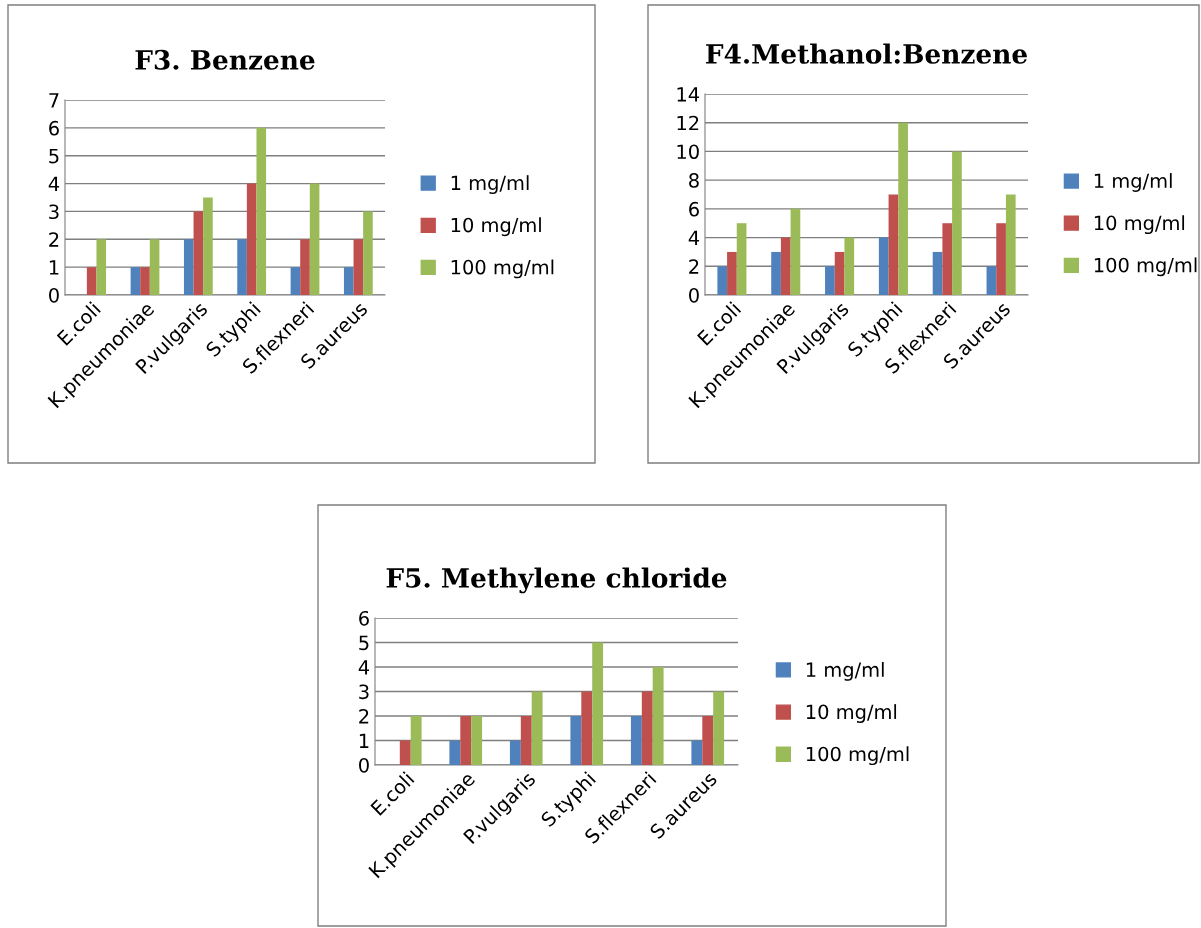  Describe the element at coordinates (688, 123) in the screenshot. I see `y-tick-label: 12` at that location.